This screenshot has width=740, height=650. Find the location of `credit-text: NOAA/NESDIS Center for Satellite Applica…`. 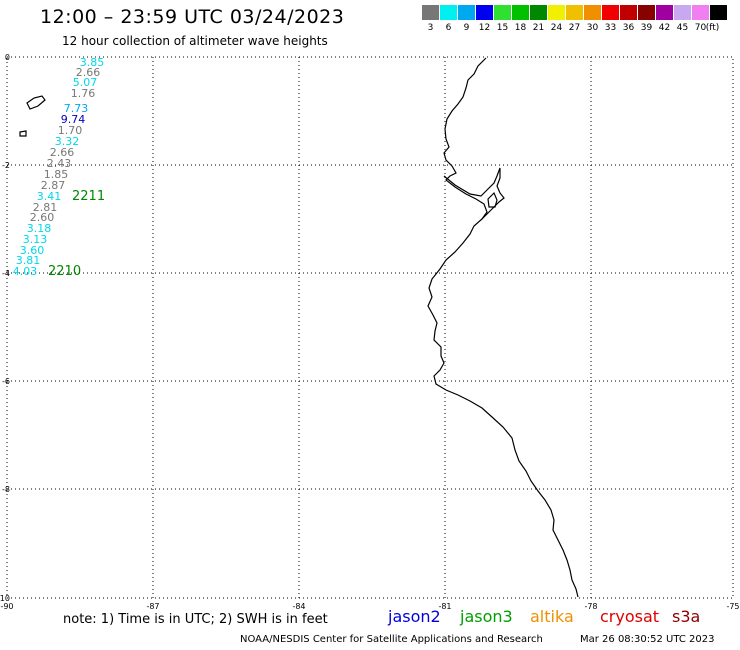

credit-text: NOAA/NESDIS Center for Satellite Applica… is located at coordinates (391, 639).